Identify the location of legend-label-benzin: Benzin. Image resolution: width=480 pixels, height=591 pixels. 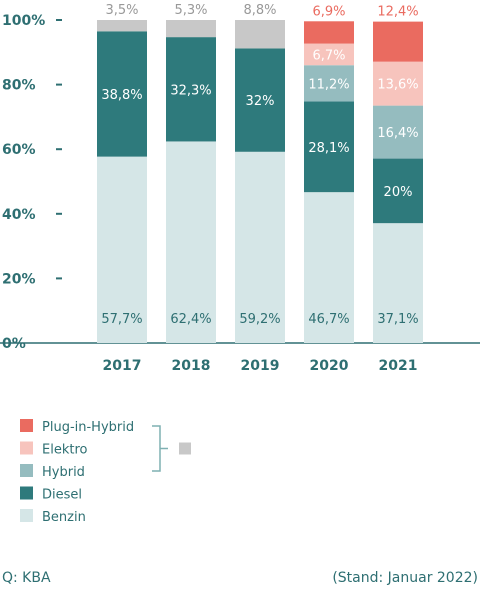
(64, 517).